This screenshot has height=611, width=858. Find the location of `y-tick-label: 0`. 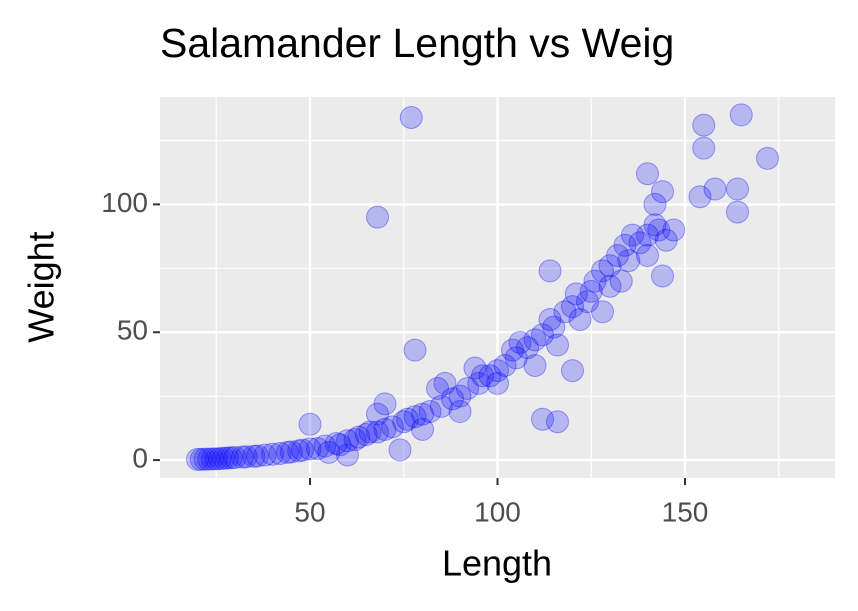

y-tick-label: 0 is located at coordinates (140, 457).